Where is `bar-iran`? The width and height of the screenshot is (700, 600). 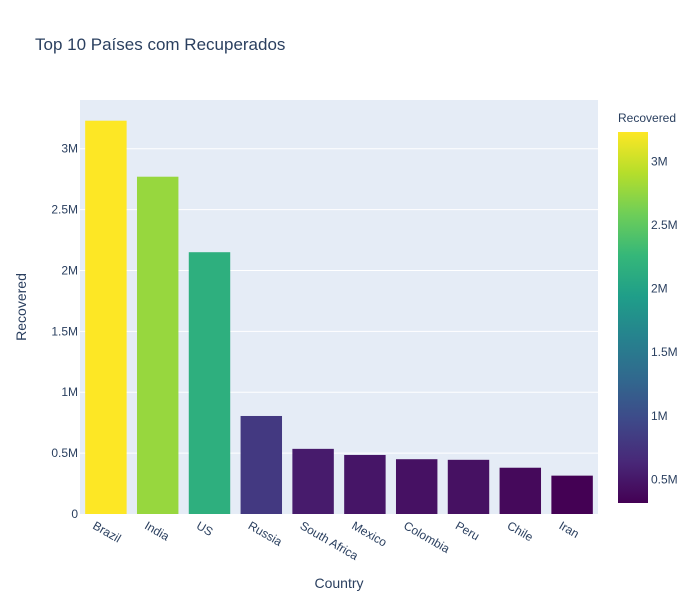
bar-iran is located at coordinates (572, 494).